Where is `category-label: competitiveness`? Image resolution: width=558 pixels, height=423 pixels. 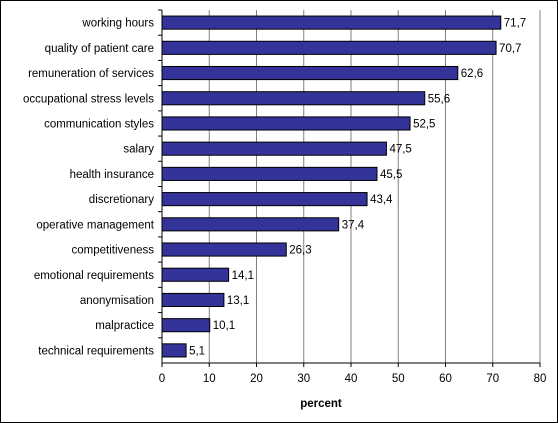 category-label: competitiveness is located at coordinates (113, 251).